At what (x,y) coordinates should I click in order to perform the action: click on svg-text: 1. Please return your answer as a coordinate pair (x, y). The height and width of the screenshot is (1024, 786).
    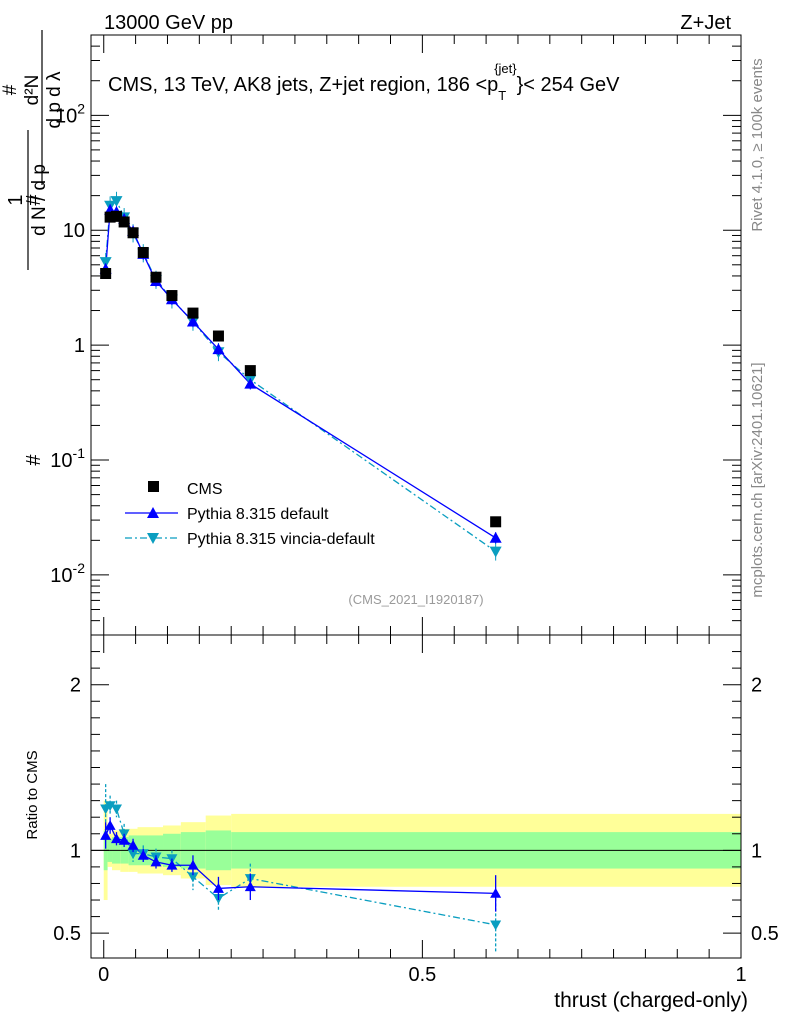
    Looking at the image, I should click on (16, 199).